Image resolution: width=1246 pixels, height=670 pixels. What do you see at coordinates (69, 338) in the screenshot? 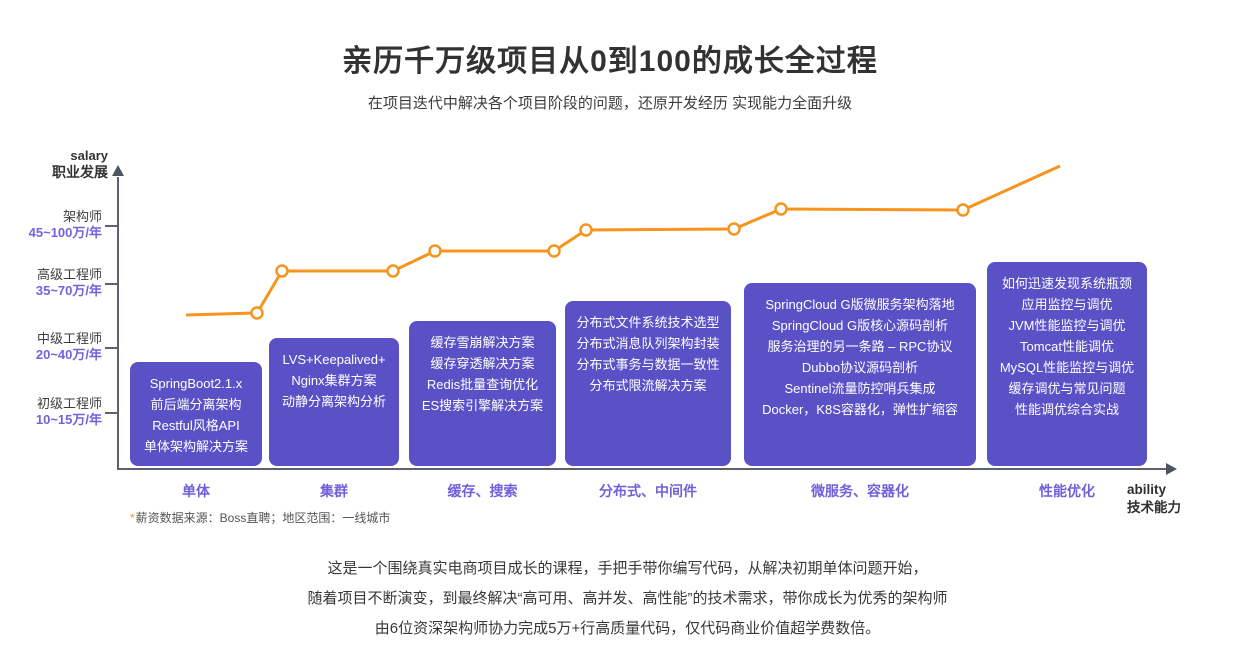
I see `y-level-role: 中级工程师` at bounding box center [69, 338].